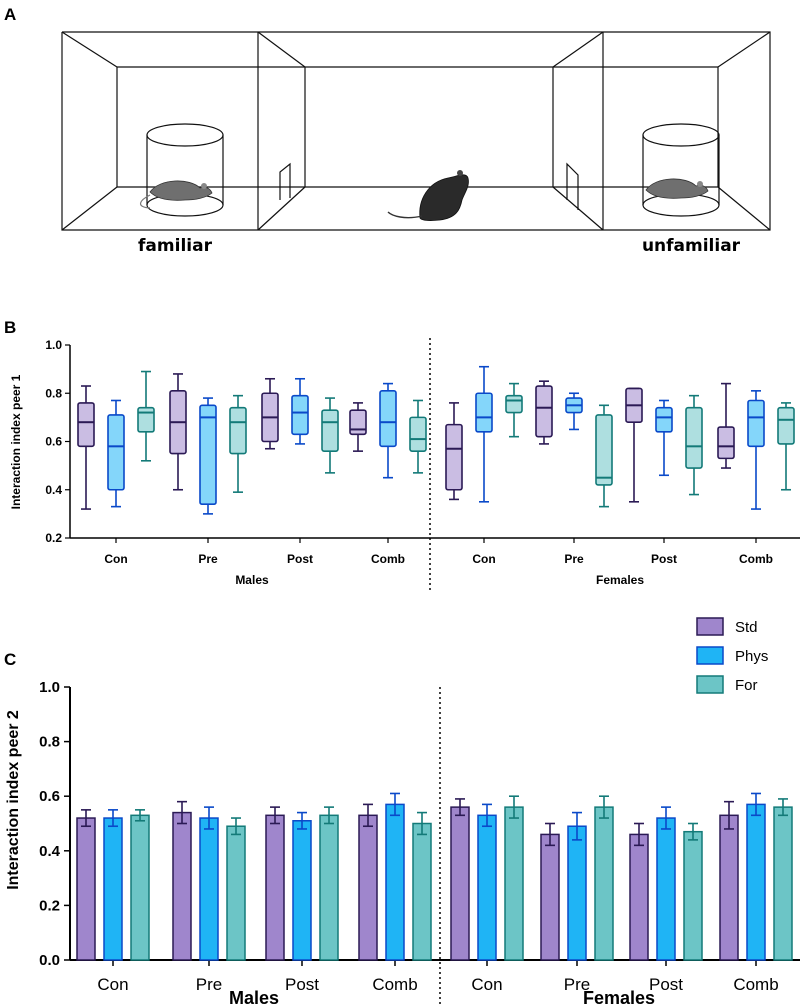 Image resolution: width=809 pixels, height=1007 pixels. Describe the element at coordinates (710, 626) in the screenshot. I see `legend-swatch-std` at that location.